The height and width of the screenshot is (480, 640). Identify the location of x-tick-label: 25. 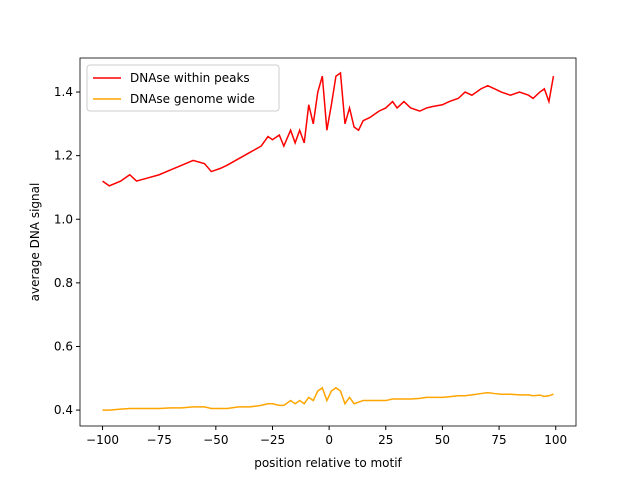
(385, 440).